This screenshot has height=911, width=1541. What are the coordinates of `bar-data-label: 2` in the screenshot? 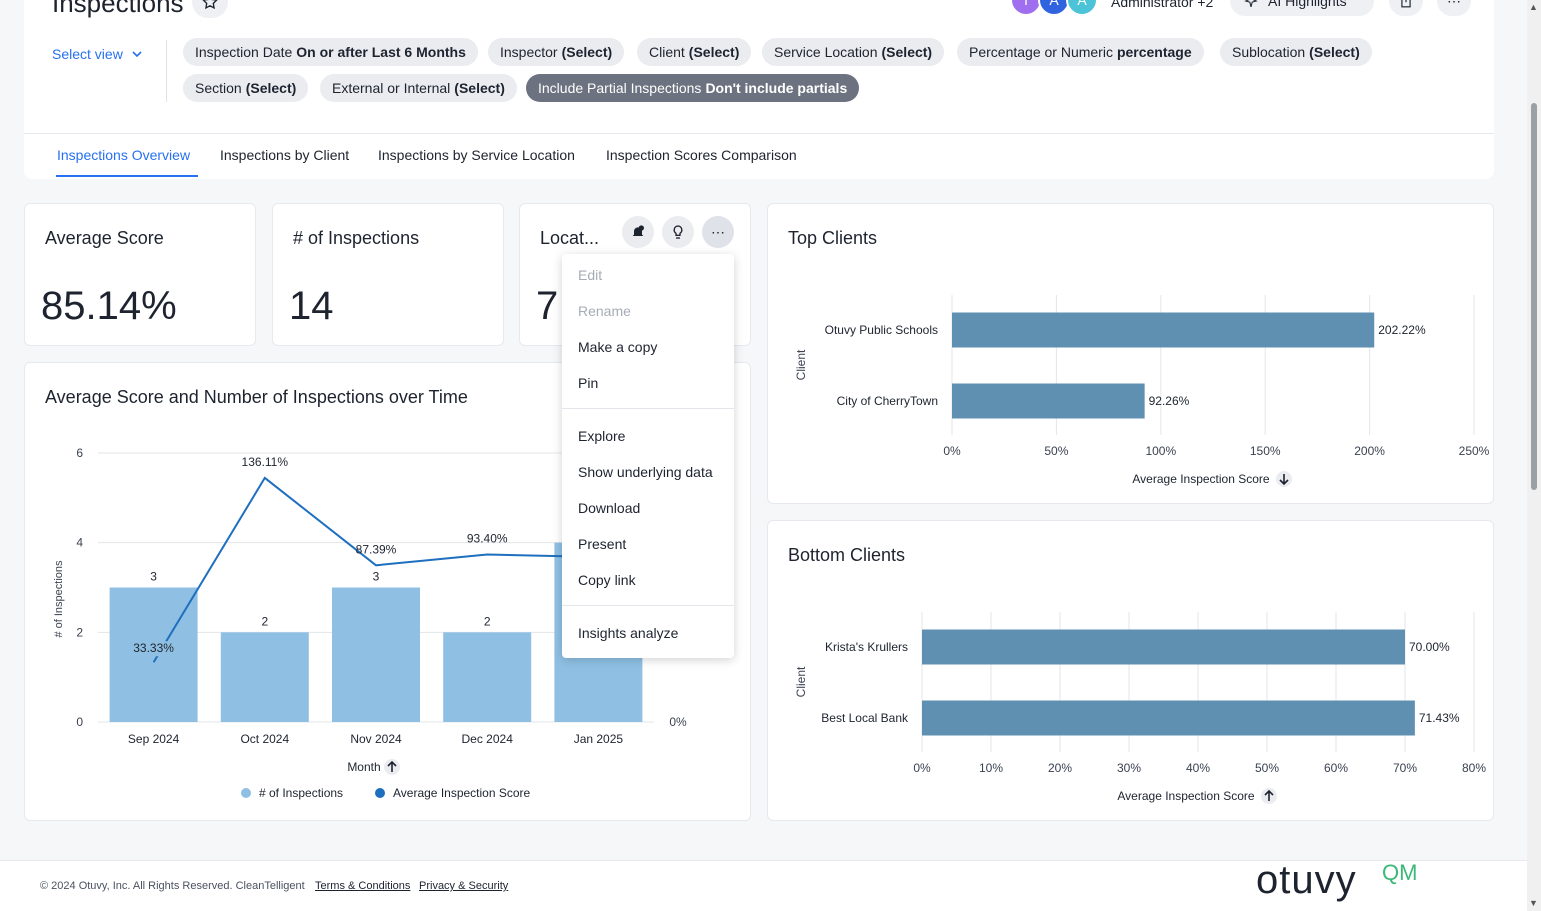 It's located at (264, 621).